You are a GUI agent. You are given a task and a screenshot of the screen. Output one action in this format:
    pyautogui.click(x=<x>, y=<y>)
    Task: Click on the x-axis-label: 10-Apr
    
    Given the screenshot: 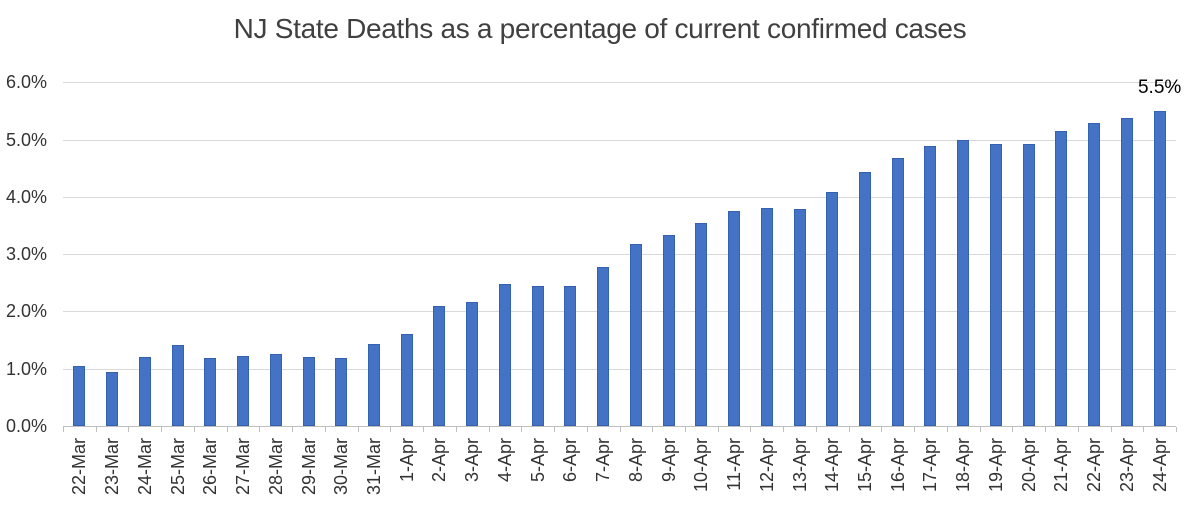 What is the action you would take?
    pyautogui.click(x=701, y=465)
    